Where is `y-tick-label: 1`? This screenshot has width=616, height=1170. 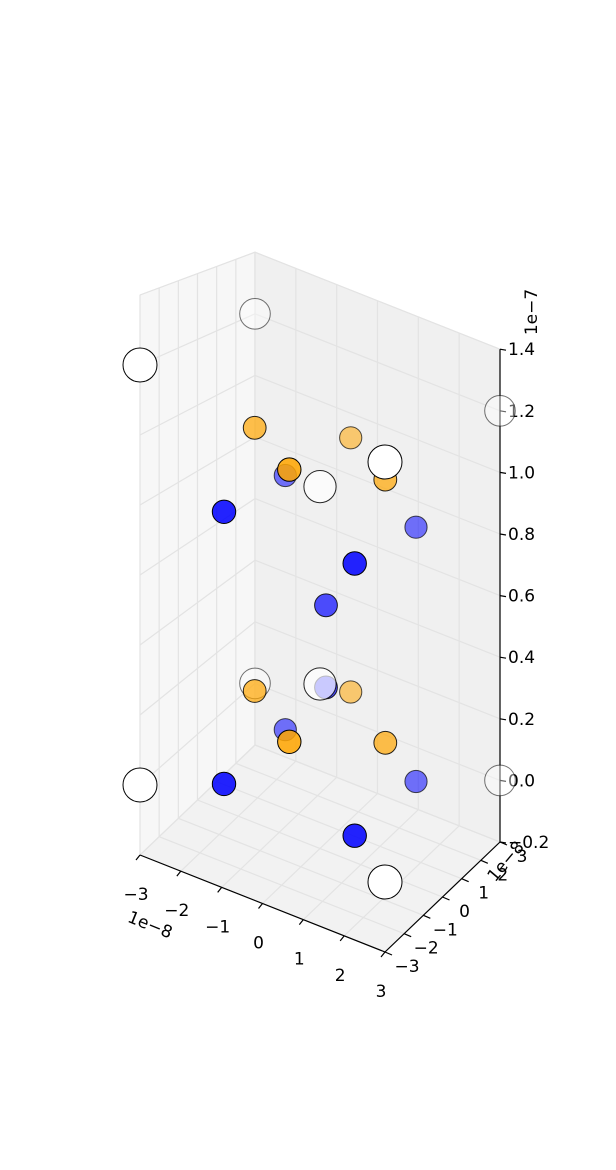 y-tick-label: 1 is located at coordinates (483, 894).